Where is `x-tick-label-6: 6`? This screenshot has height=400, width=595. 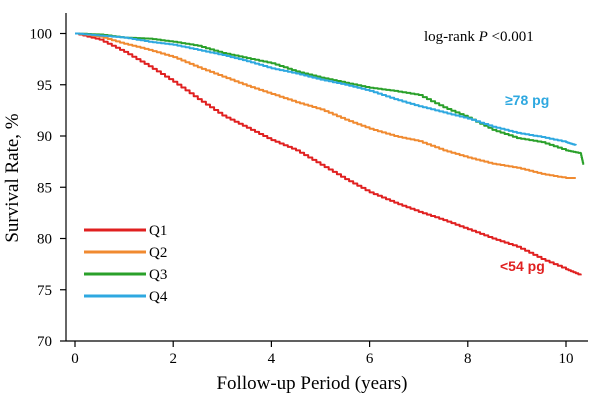
x-tick-label-6: 6 is located at coordinates (370, 359).